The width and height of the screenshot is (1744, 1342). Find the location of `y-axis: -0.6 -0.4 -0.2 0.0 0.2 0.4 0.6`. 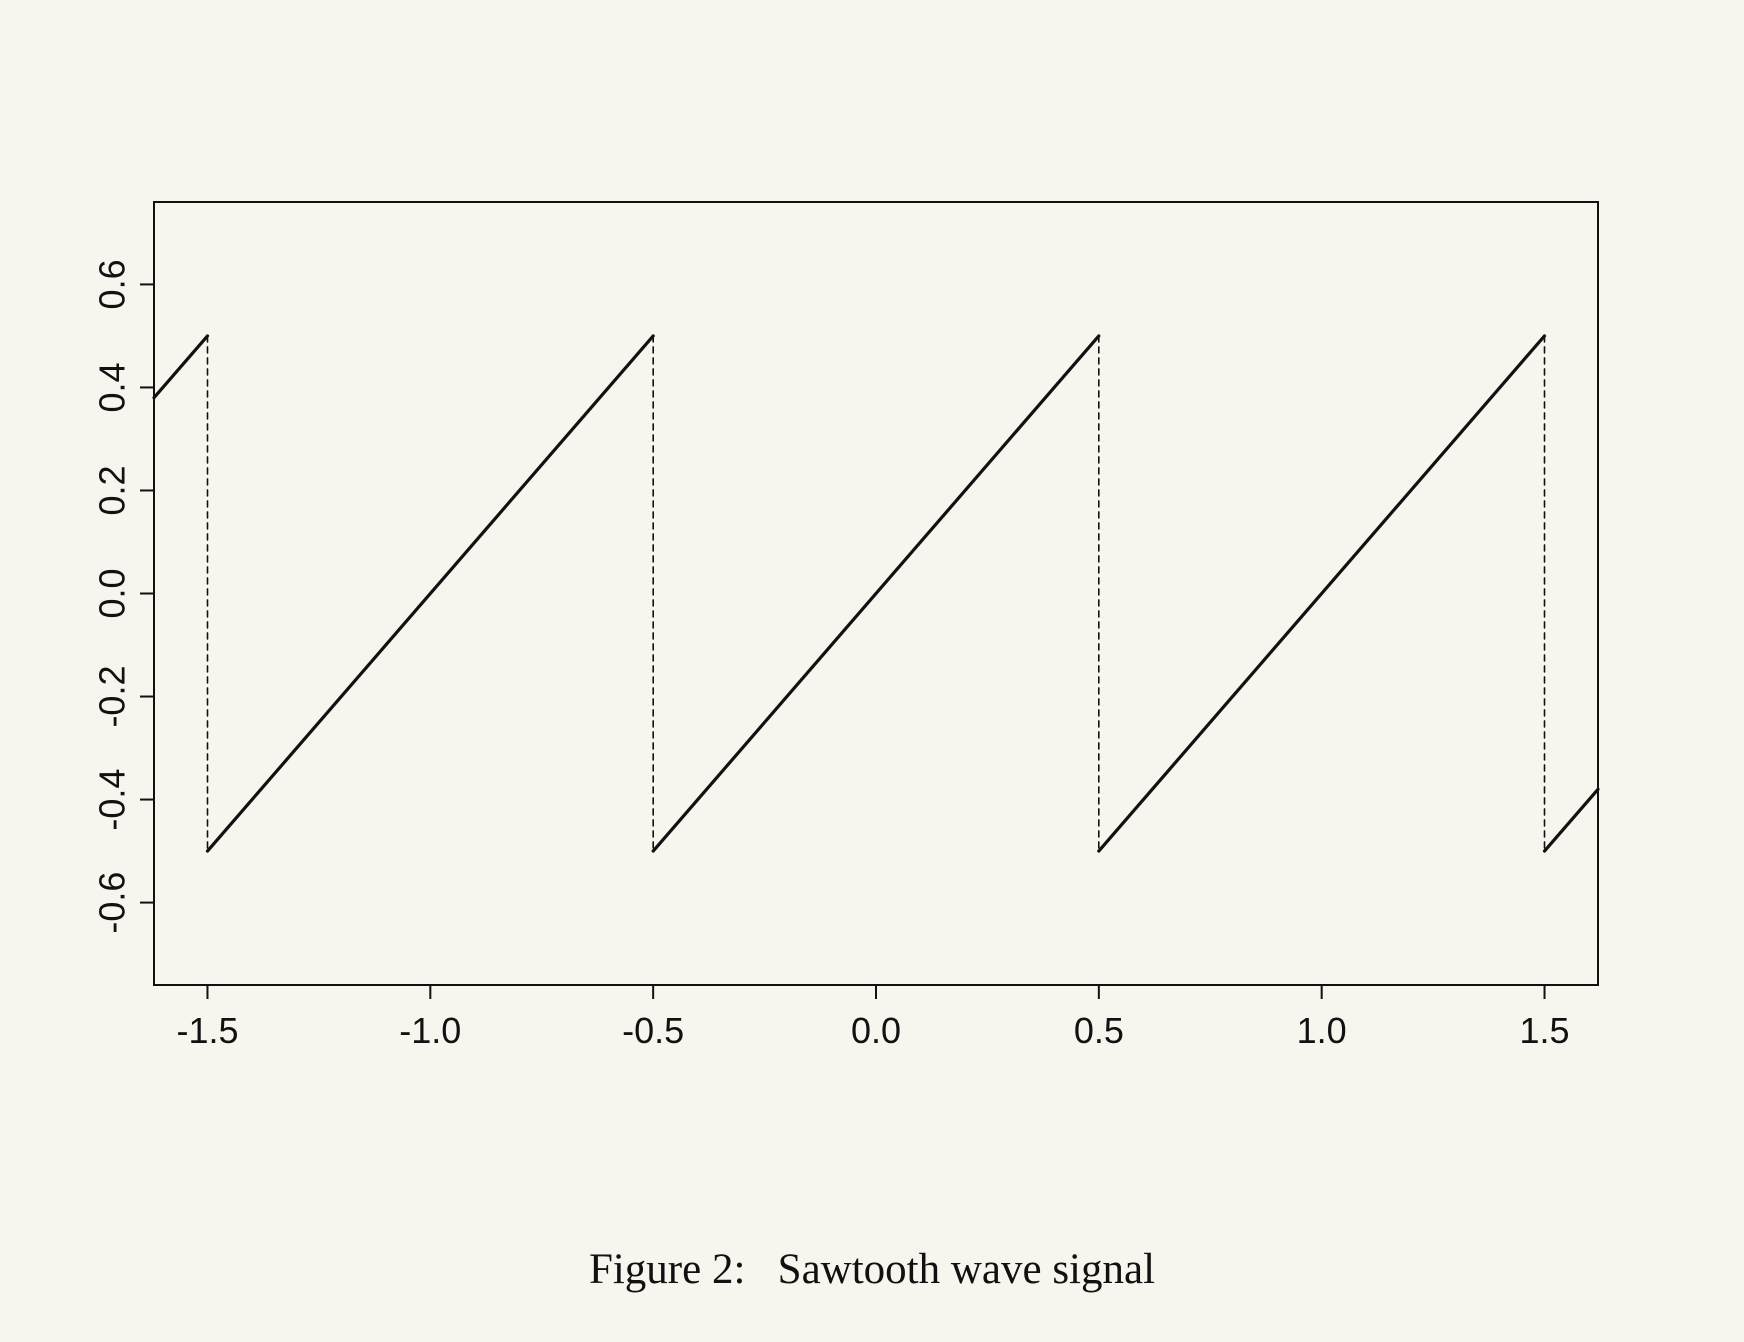

y-axis: -0.6 -0.4 -0.2 0.0 0.2 0.4 0.6 is located at coordinates (123, 596).